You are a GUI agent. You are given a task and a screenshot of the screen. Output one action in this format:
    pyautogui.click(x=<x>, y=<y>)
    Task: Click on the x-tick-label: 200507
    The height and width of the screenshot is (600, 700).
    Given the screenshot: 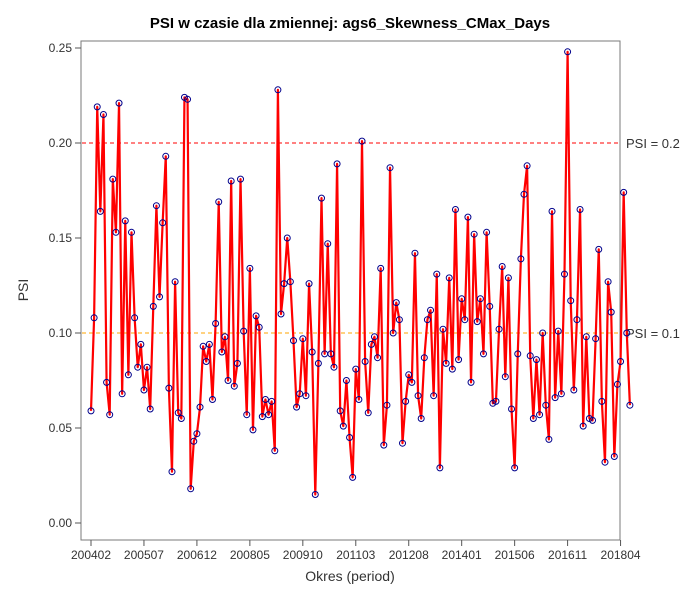 What is the action you would take?
    pyautogui.click(x=144, y=555)
    